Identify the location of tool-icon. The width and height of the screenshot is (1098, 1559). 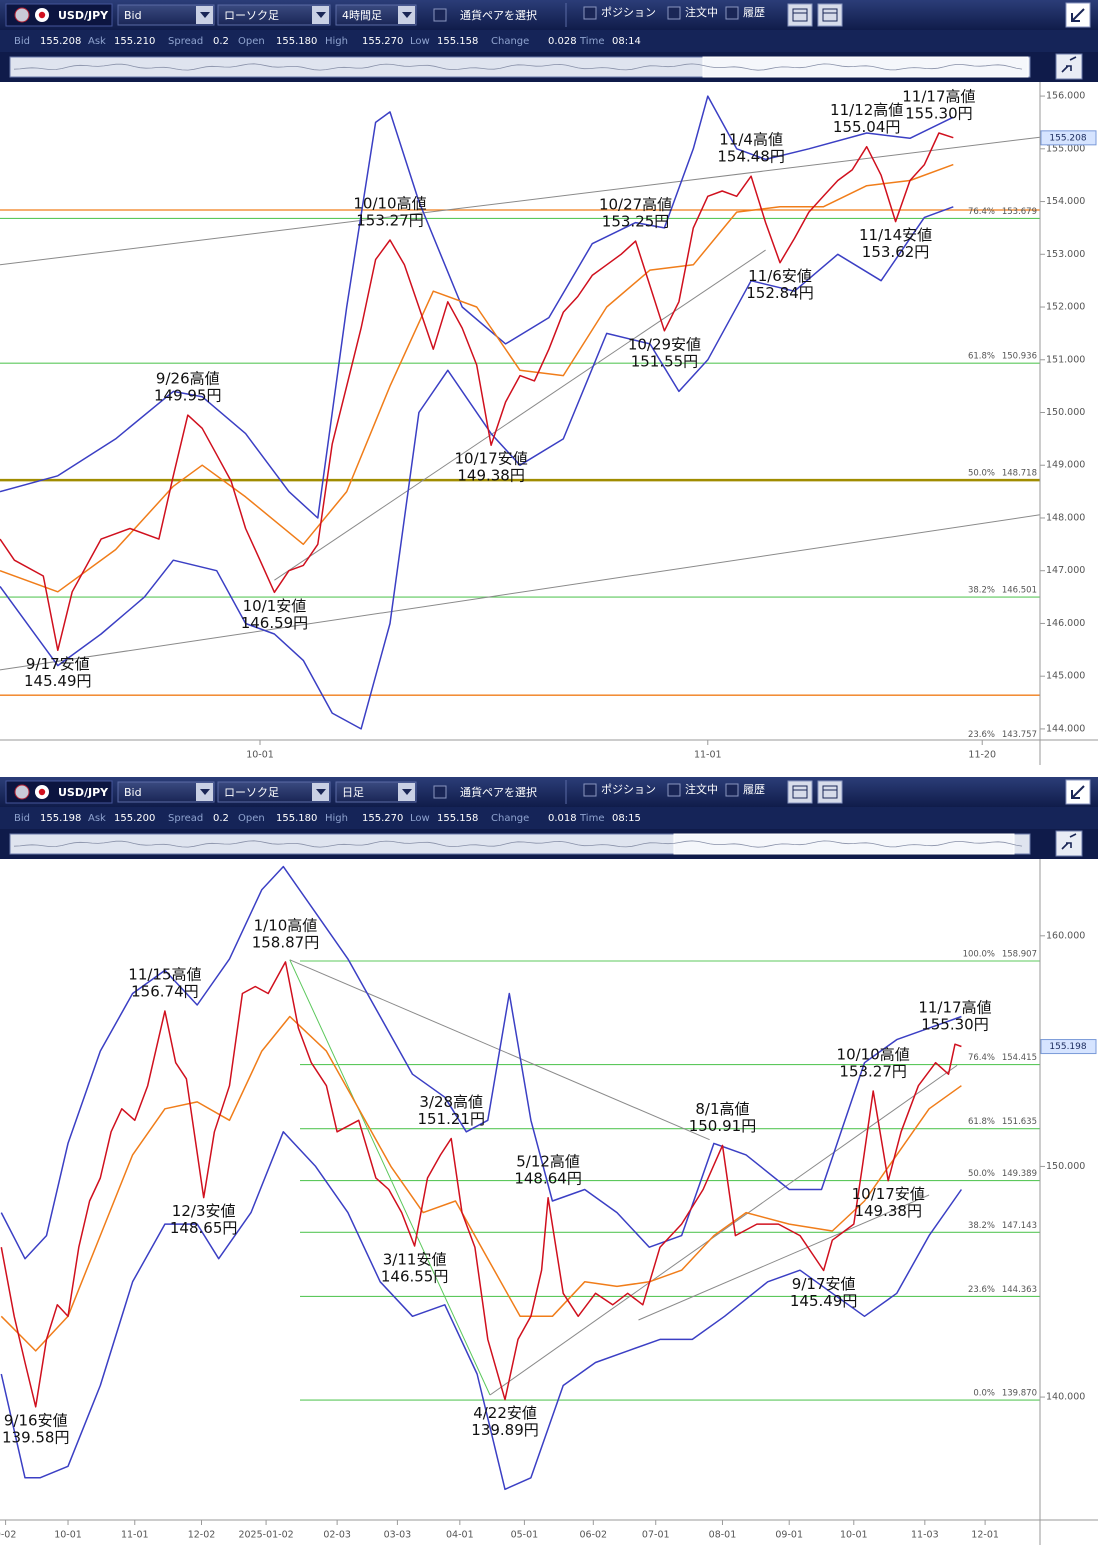
(830, 15).